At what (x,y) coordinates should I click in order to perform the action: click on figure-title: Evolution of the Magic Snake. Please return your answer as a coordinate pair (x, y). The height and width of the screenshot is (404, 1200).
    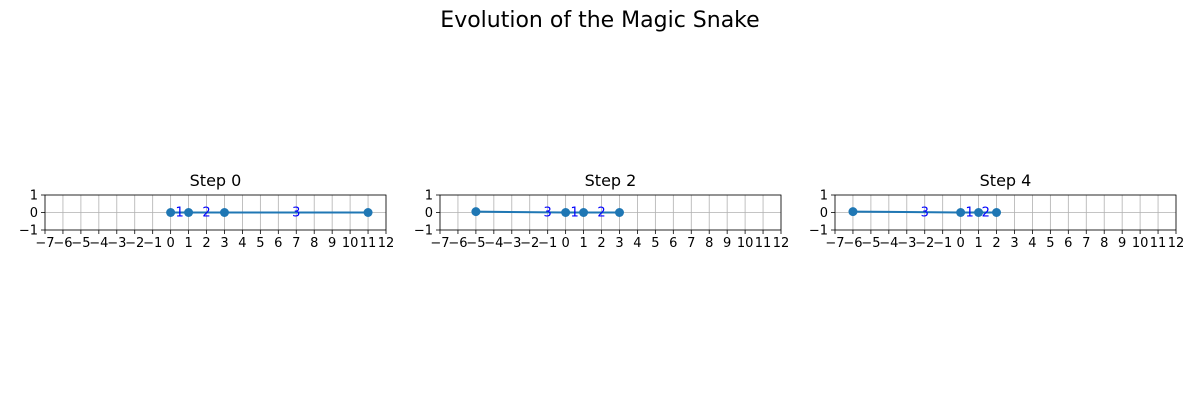
    Looking at the image, I should click on (599, 20).